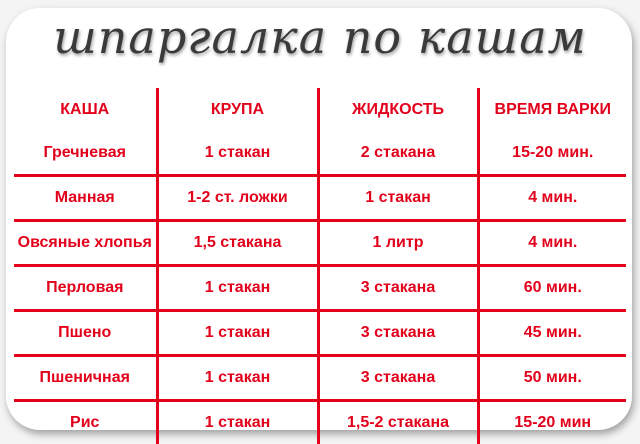 This screenshot has height=444, width=640. I want to click on table-cell: 60 мин., so click(552, 288).